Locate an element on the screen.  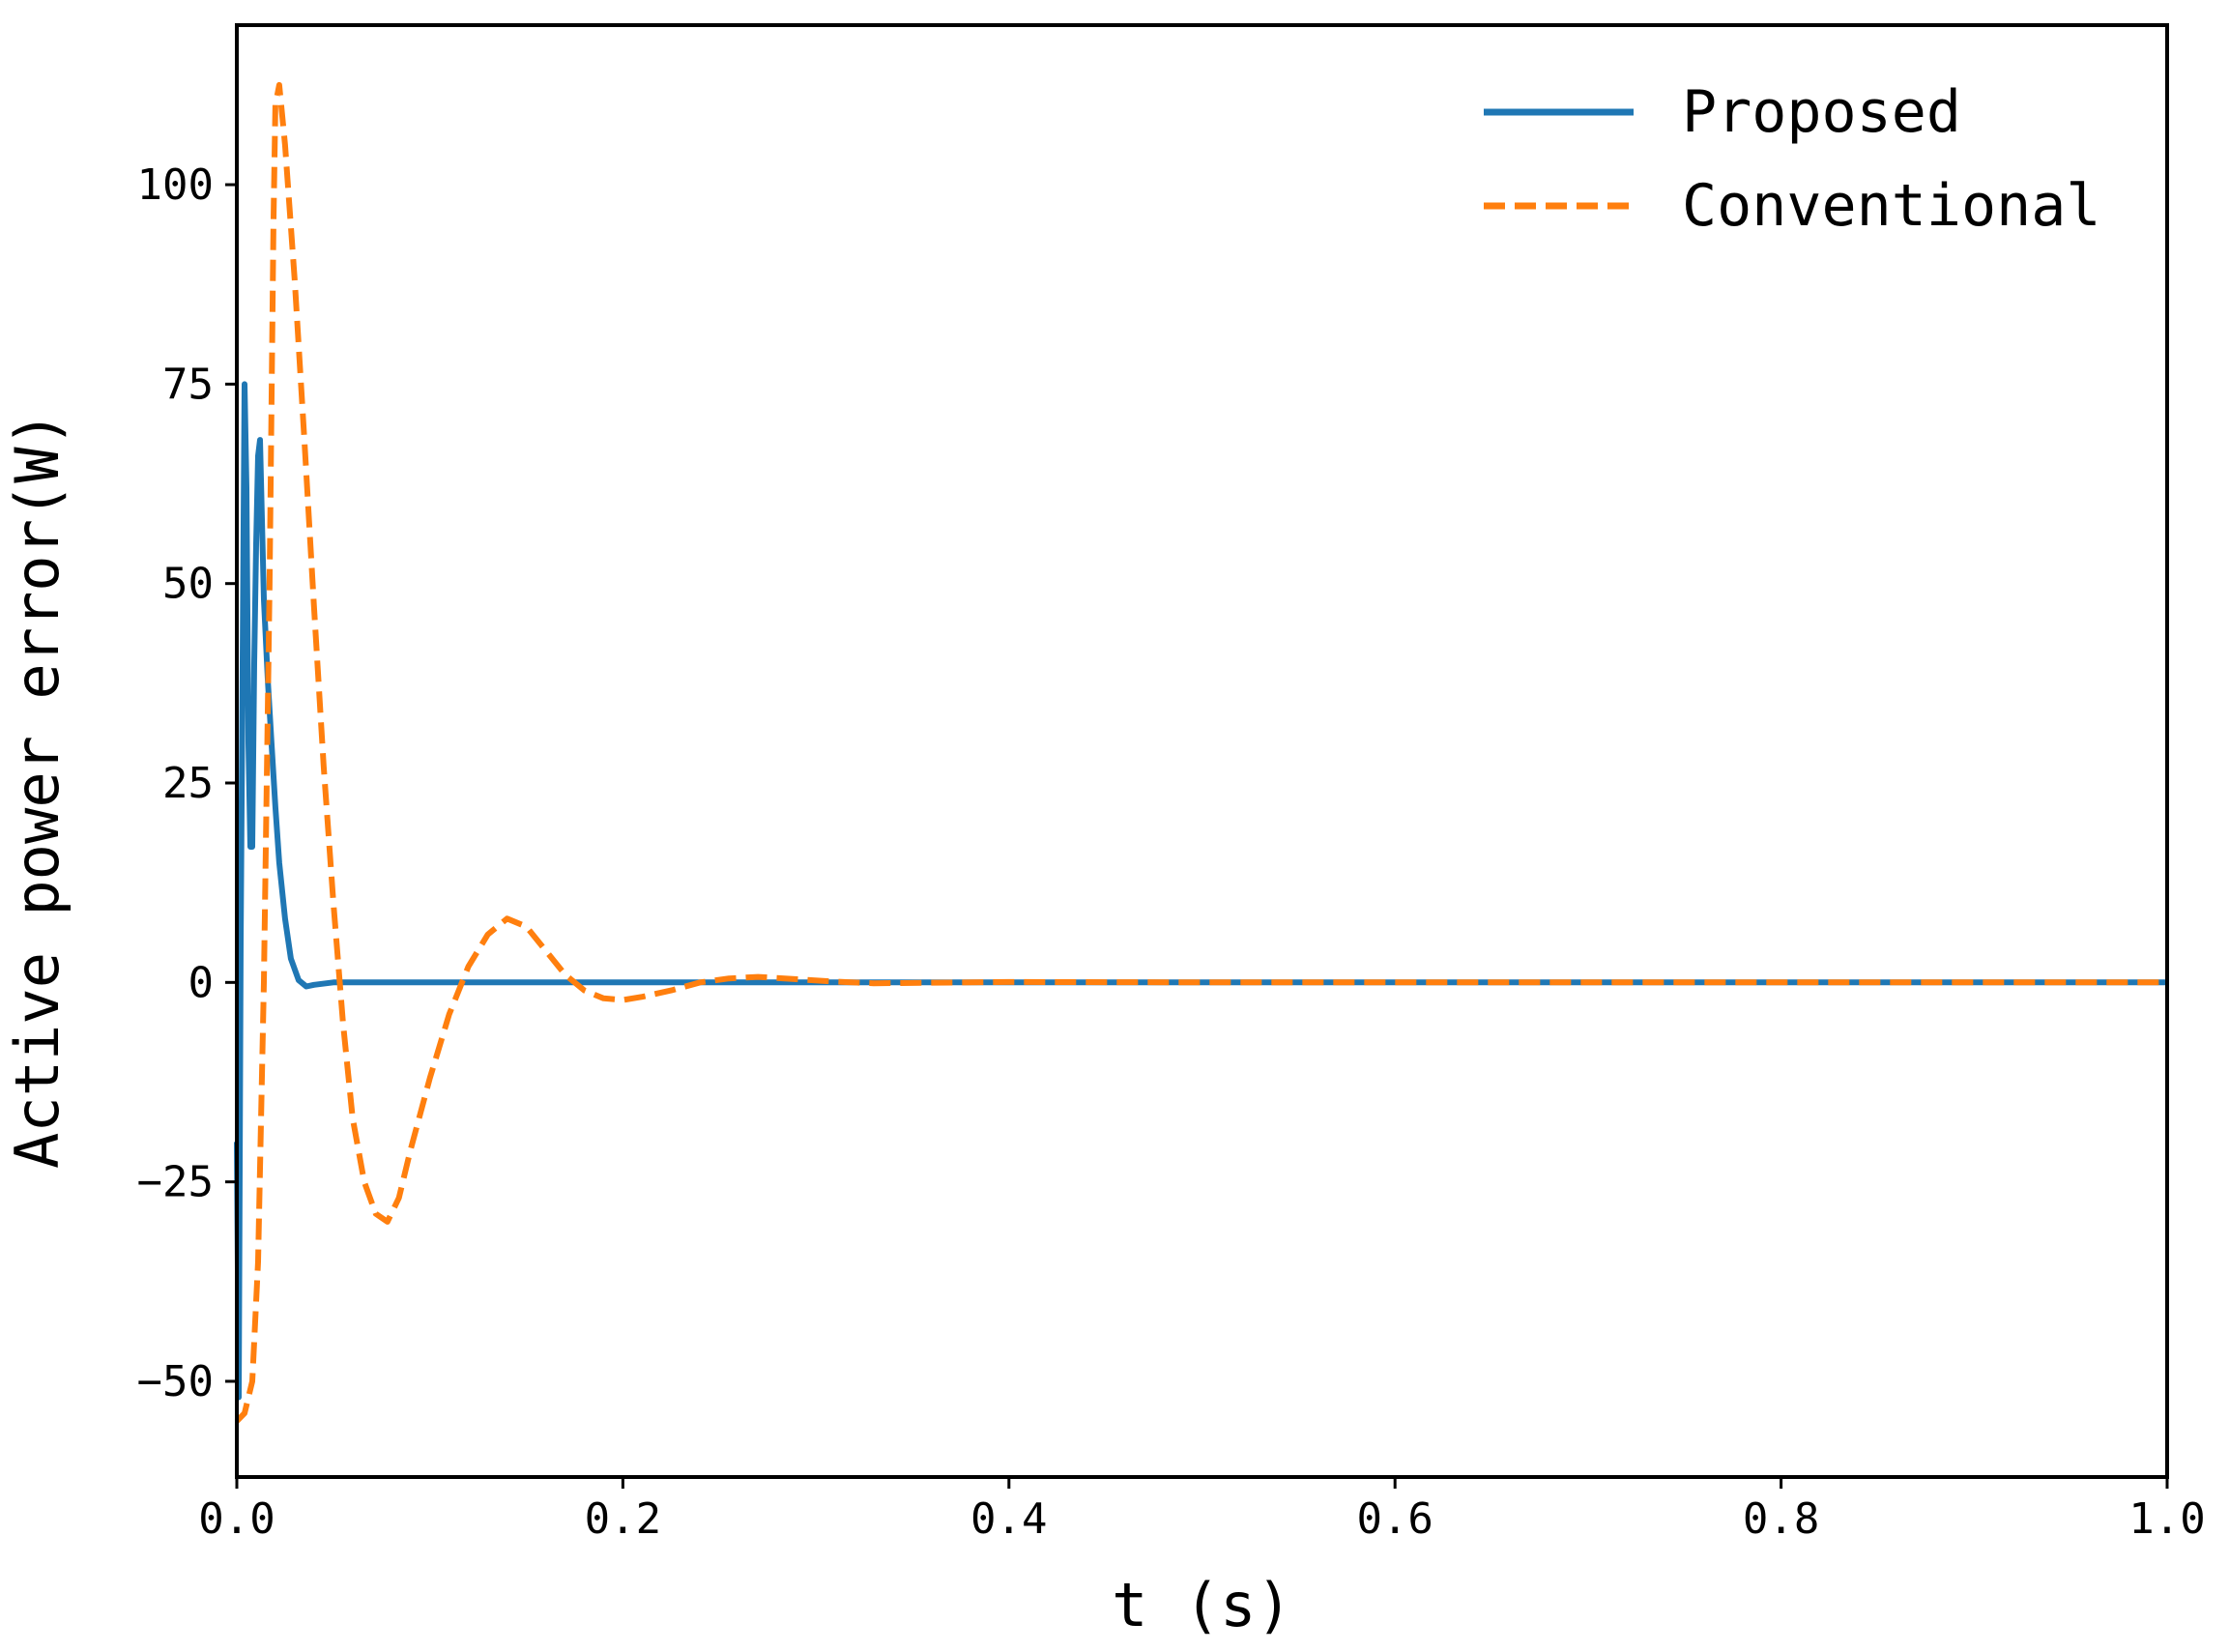
x-axis: 0.0 0.2 0.4 0.6 0.8 1.0 is located at coordinates (1202, 1510).